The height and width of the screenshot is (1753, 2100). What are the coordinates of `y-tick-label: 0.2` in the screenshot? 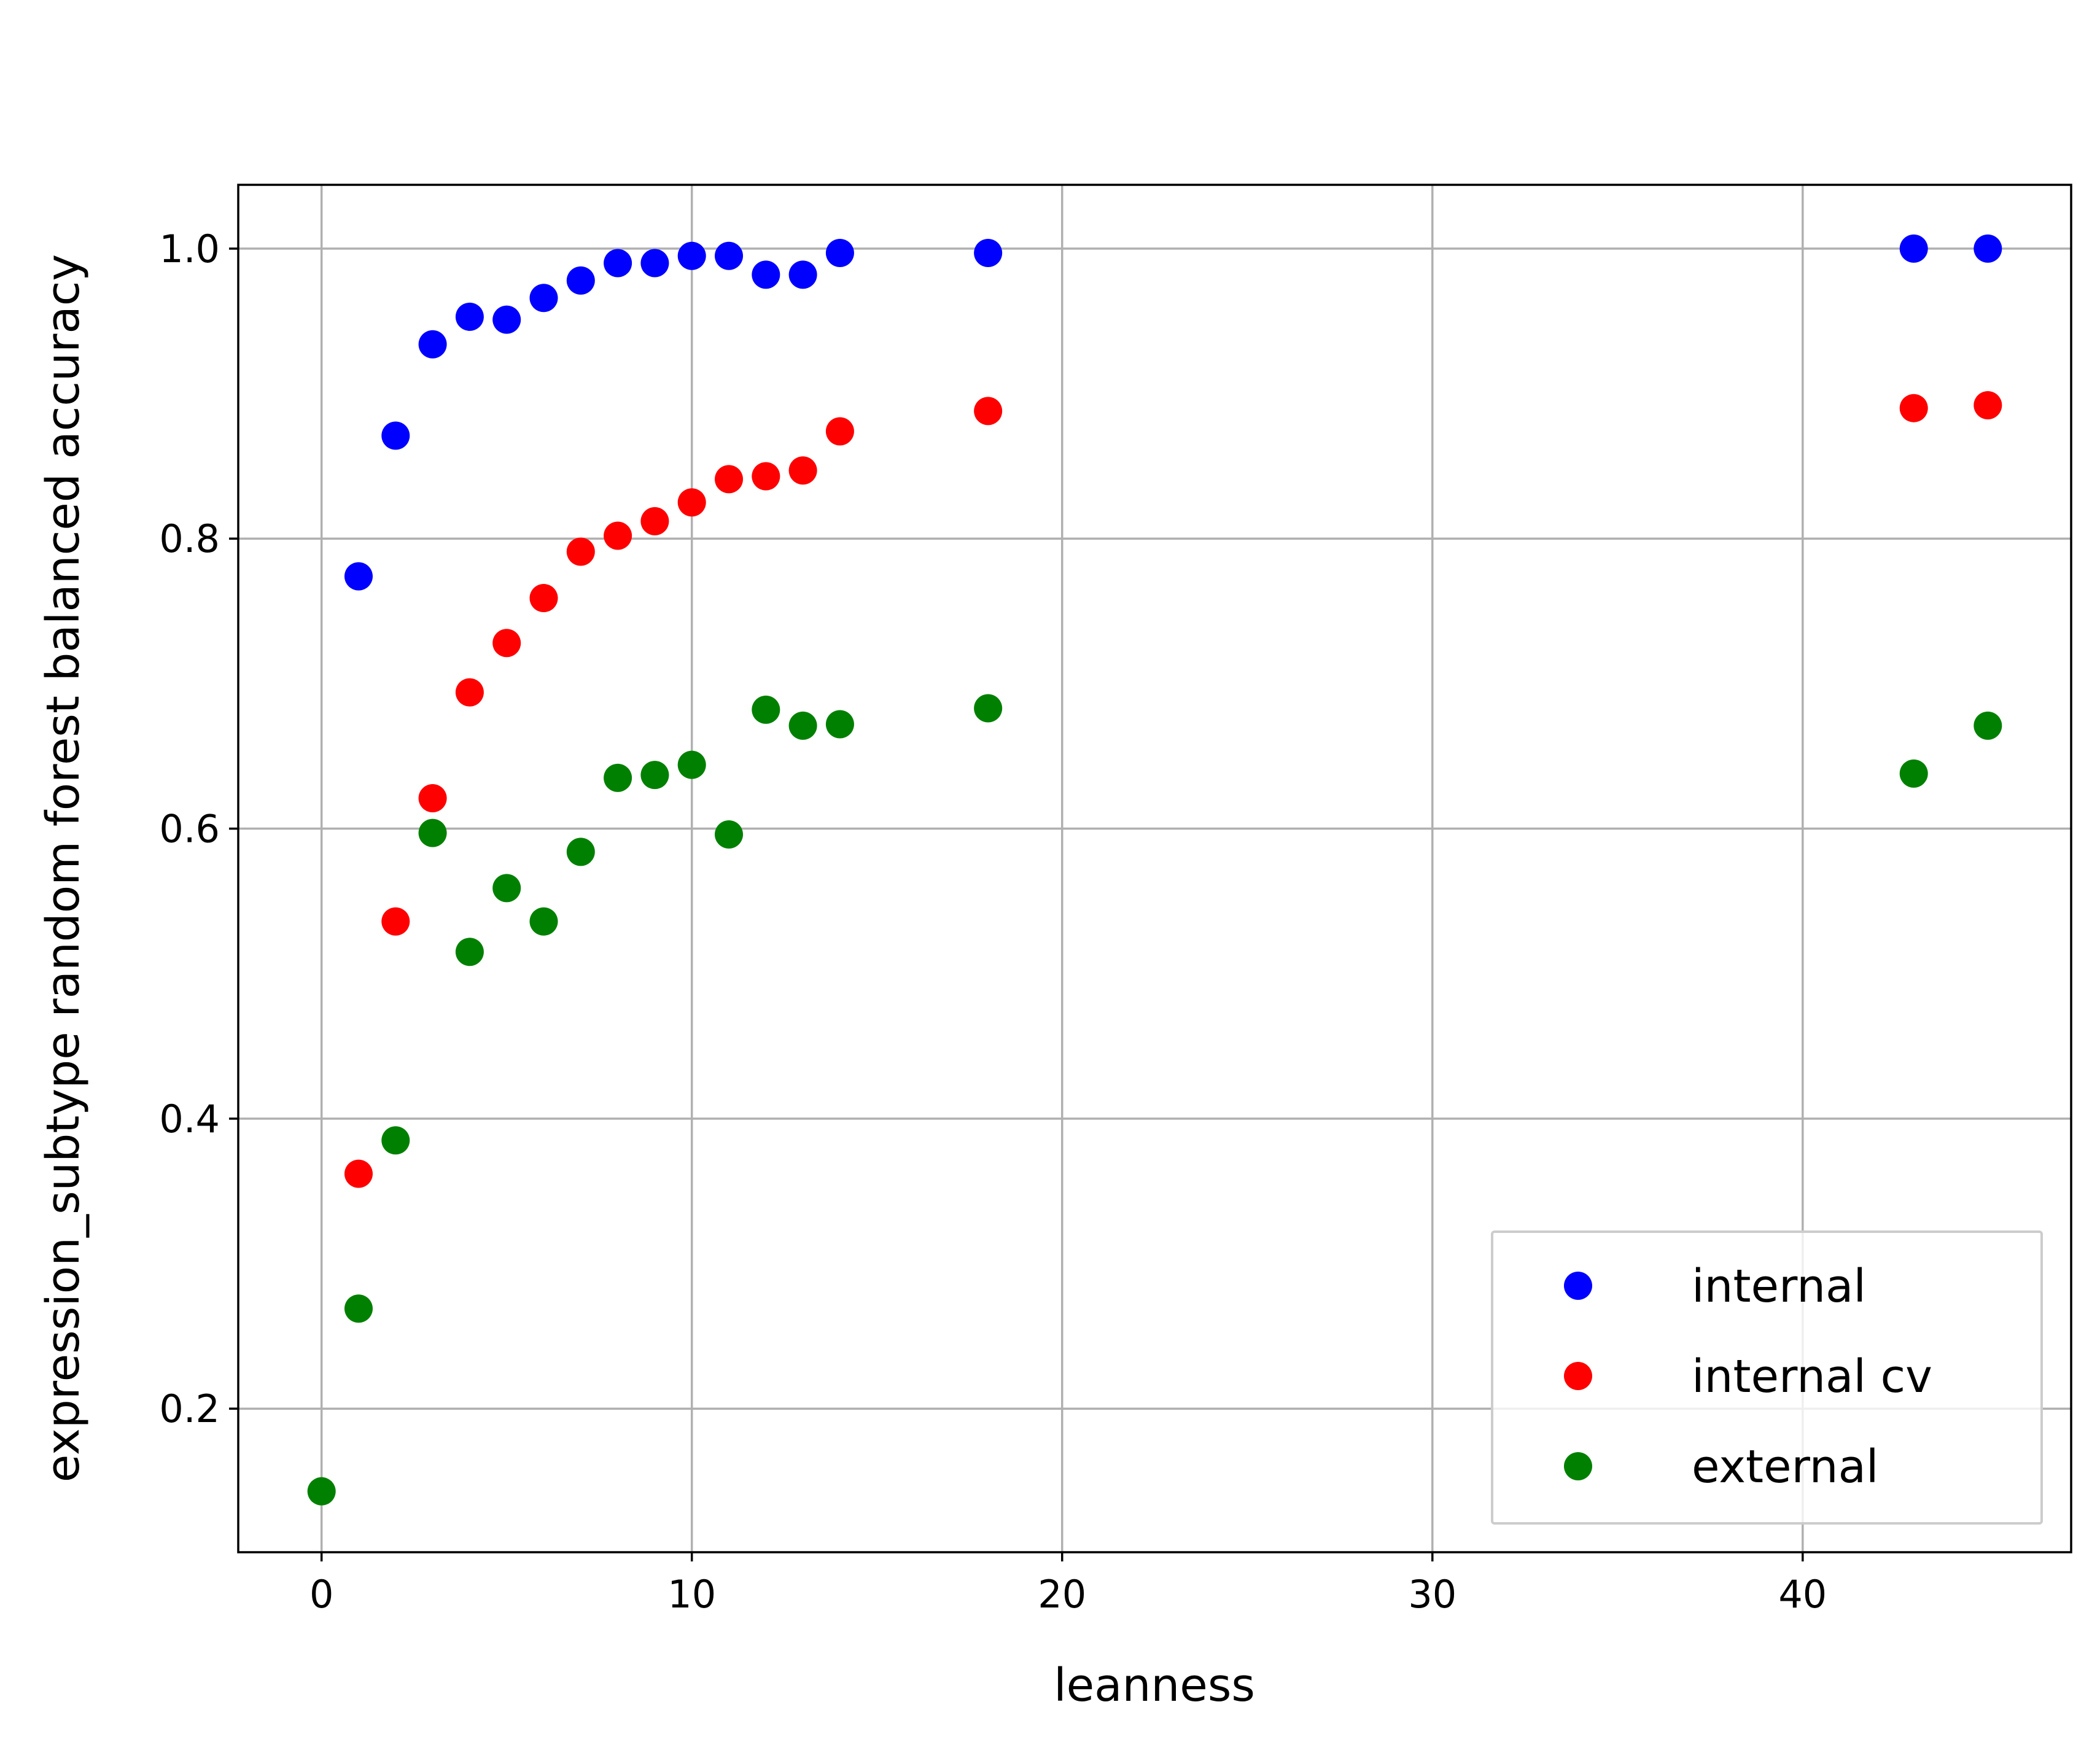 It's located at (189, 1408).